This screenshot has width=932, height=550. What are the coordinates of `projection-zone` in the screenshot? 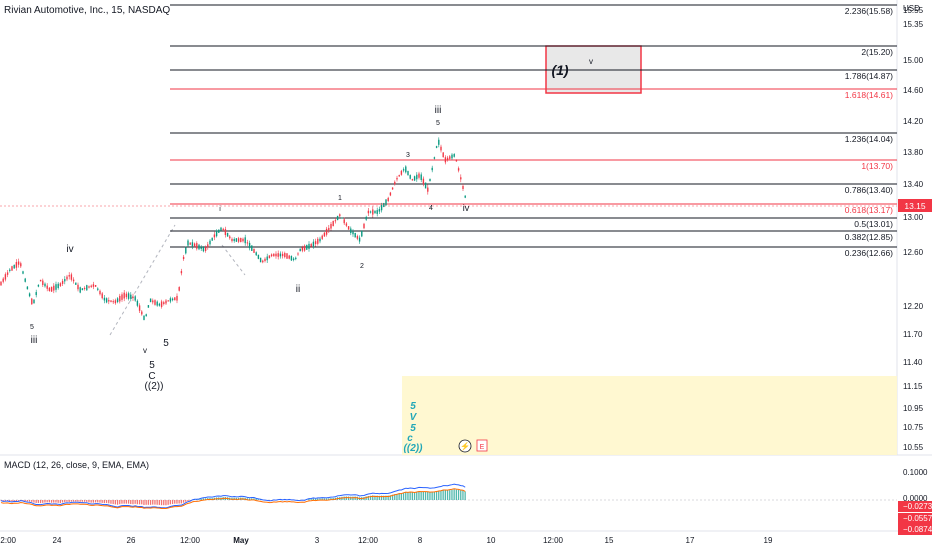 It's located at (649, 415).